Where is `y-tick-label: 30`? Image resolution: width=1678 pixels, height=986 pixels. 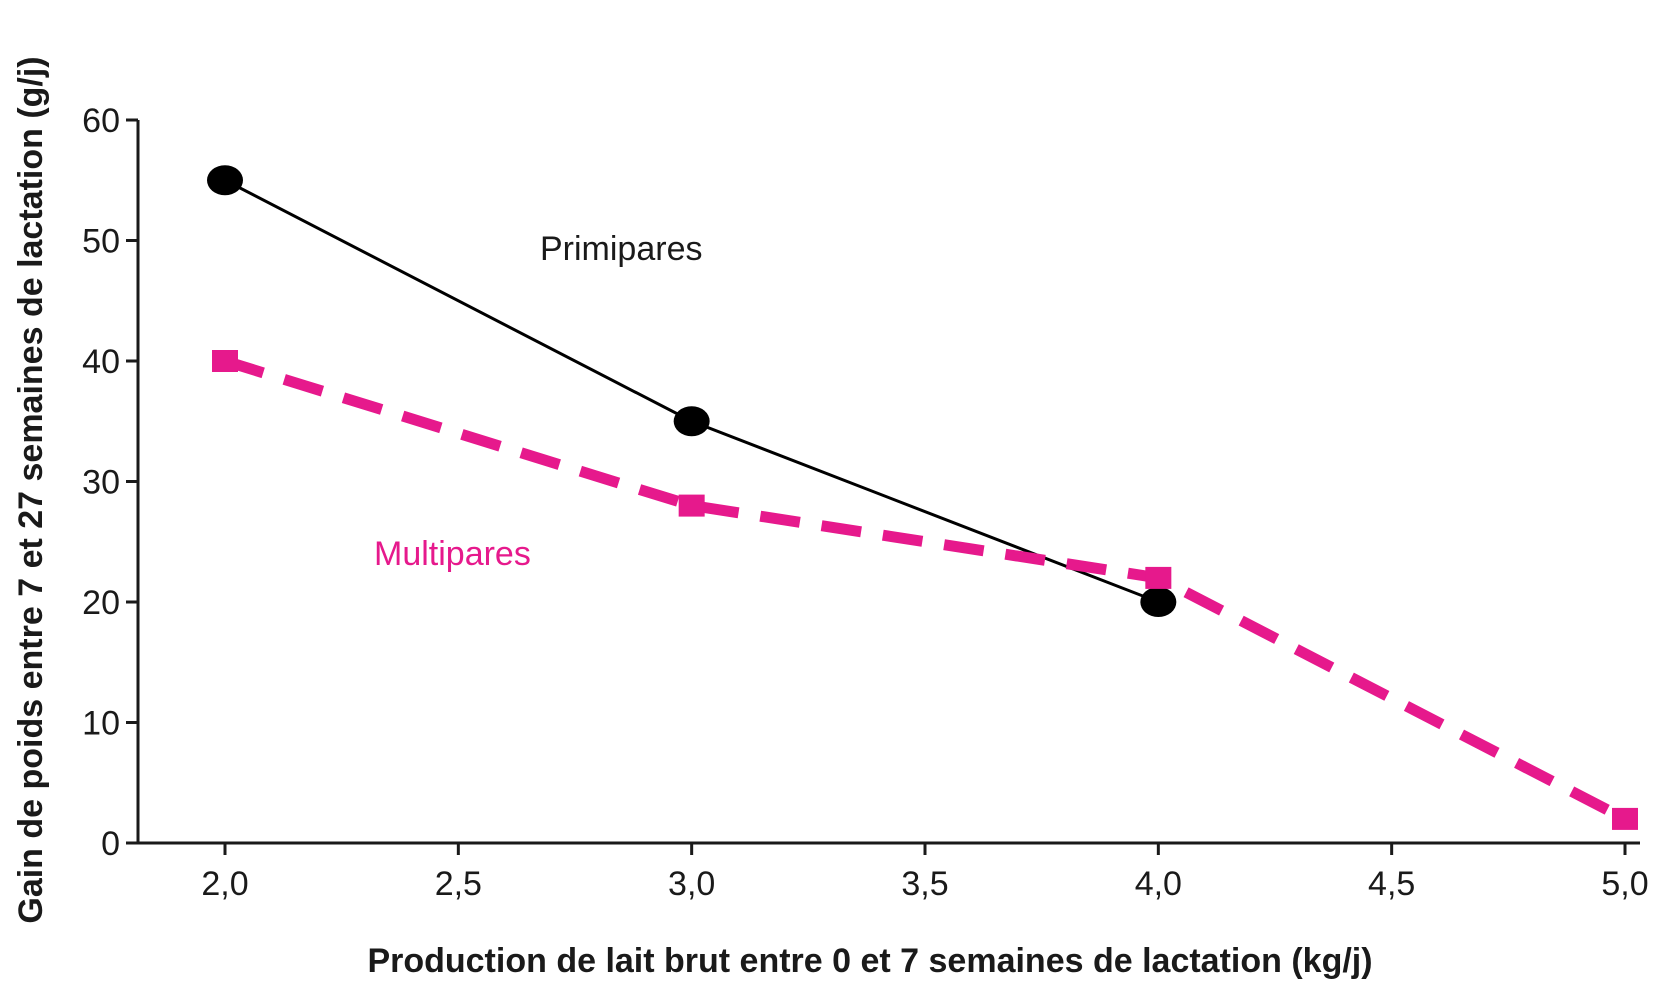
y-tick-label: 30 is located at coordinates (101, 483).